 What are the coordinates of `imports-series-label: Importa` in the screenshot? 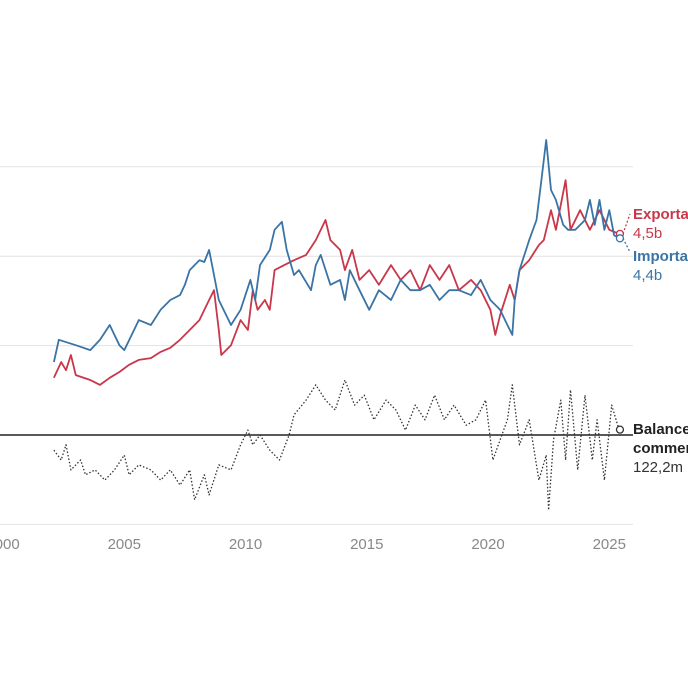 It's located at (660, 256).